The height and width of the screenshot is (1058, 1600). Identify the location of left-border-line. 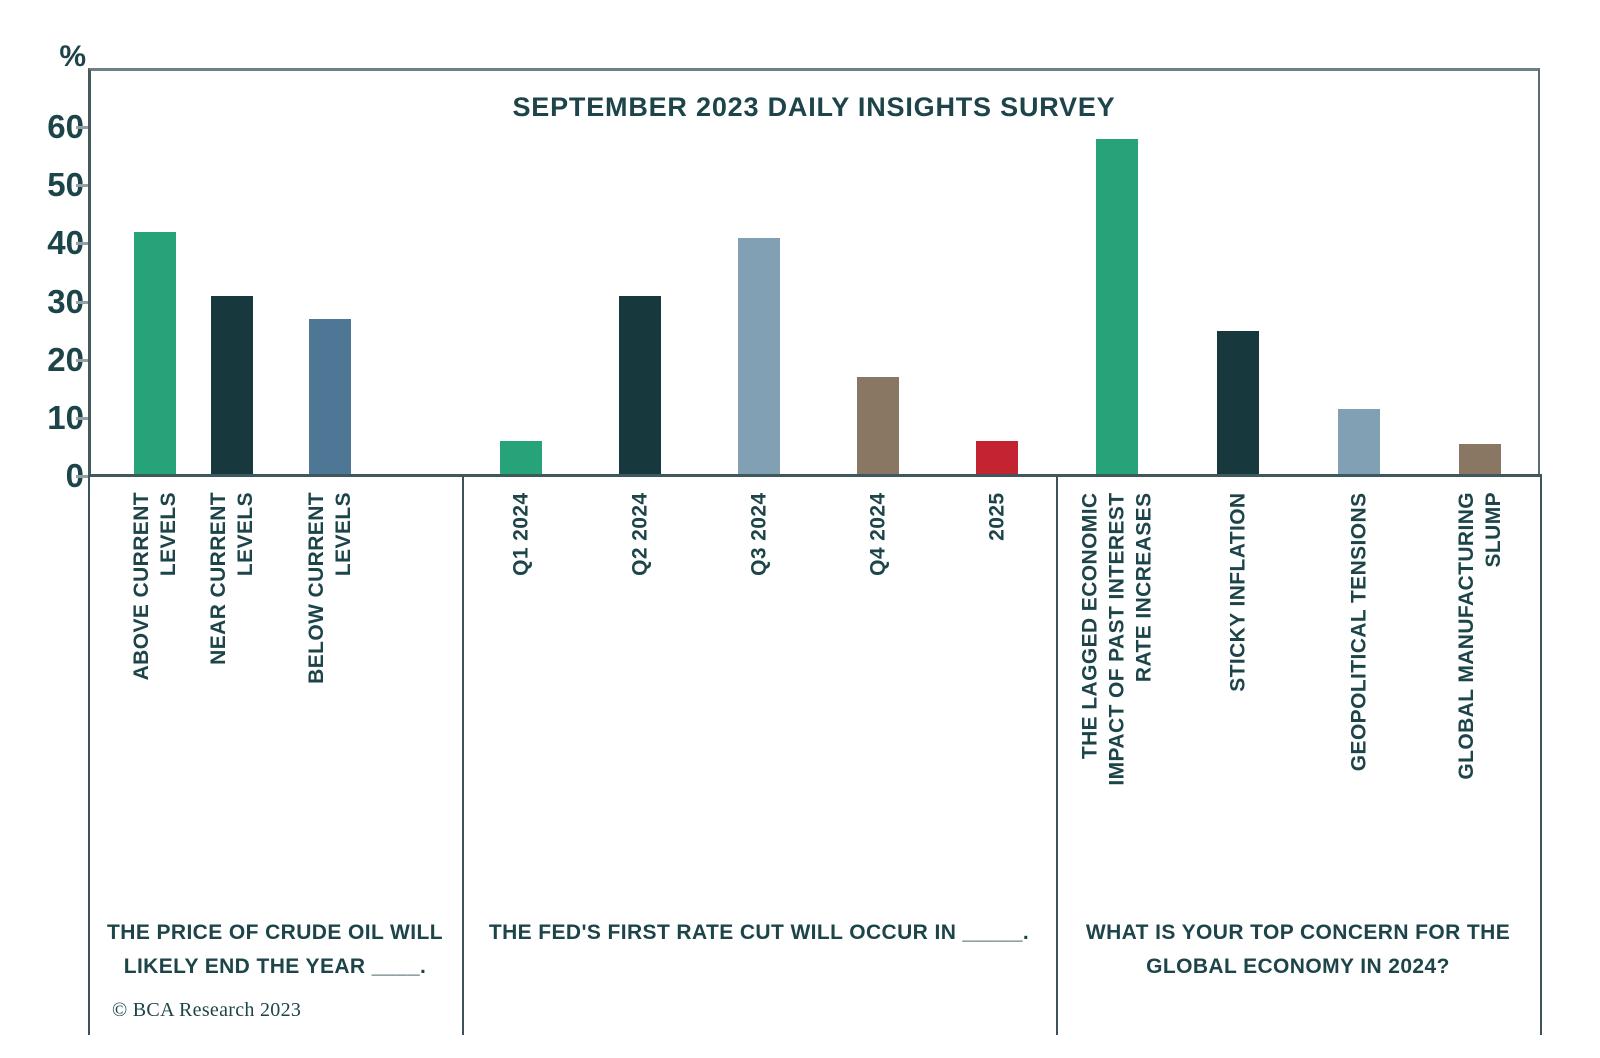
(89, 755).